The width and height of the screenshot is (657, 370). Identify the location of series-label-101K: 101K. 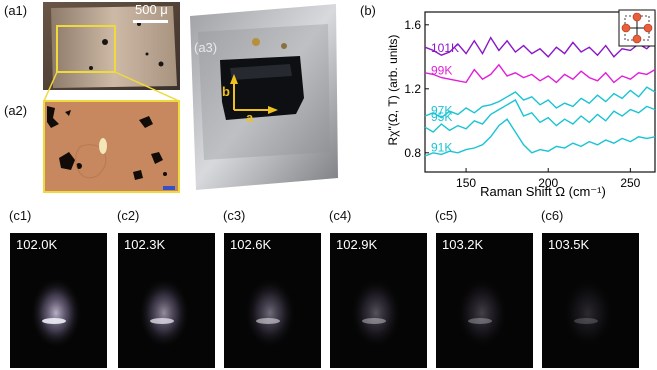
(445, 48).